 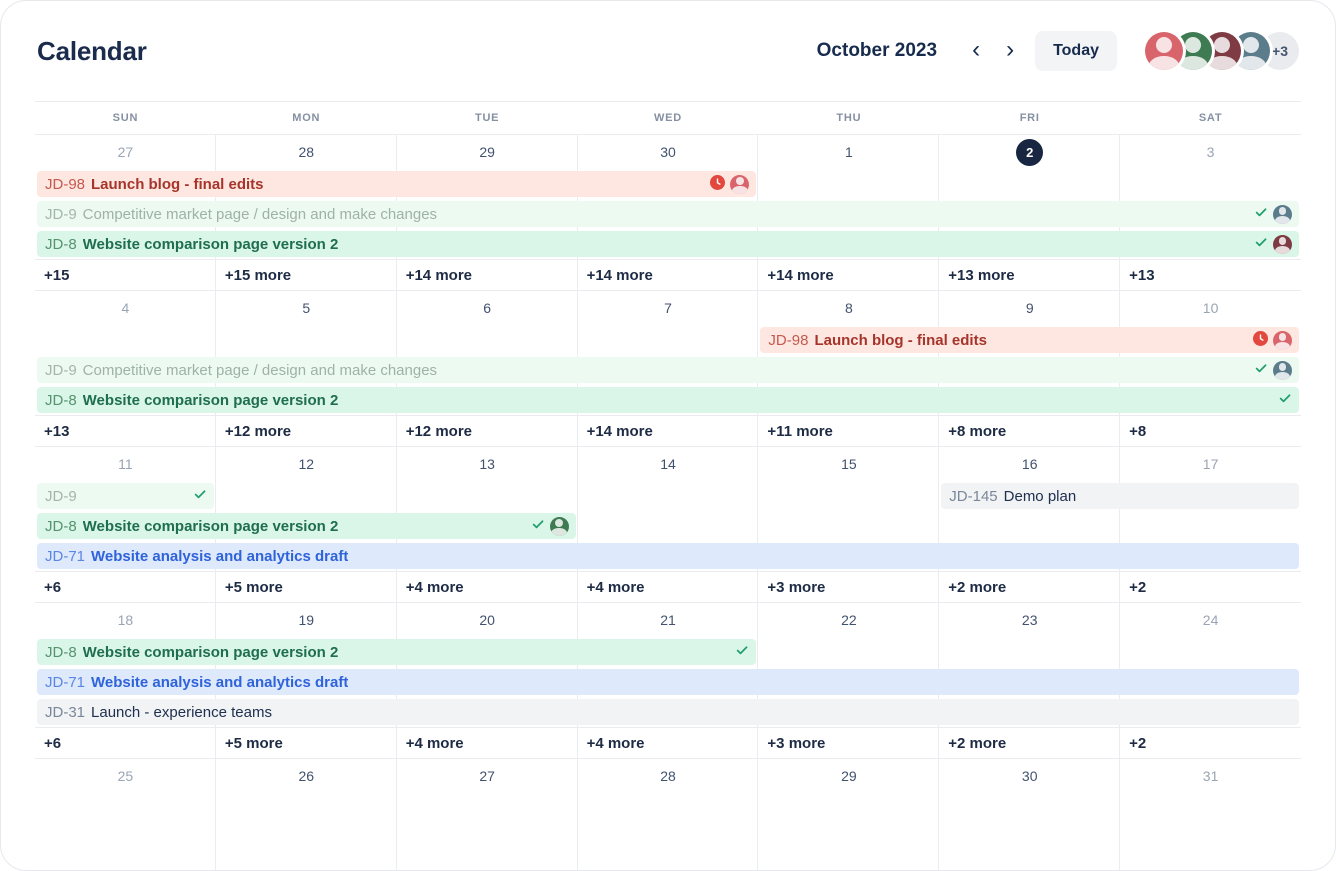 I want to click on next-month-button: ›, so click(x=1010, y=51).